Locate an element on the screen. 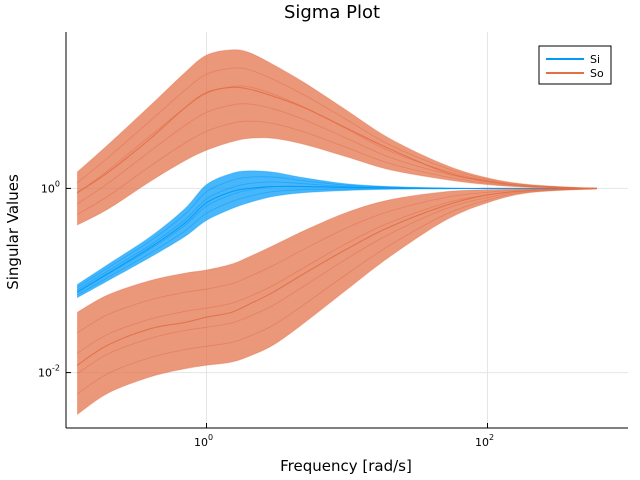 Image resolution: width=640 pixels, height=480 pixels. legend-label-so: So is located at coordinates (597, 73).